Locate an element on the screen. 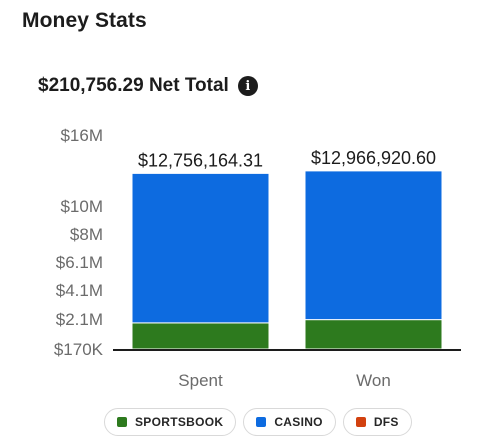  net-total-row: $210,756.29 Net Total i is located at coordinates (148, 86).